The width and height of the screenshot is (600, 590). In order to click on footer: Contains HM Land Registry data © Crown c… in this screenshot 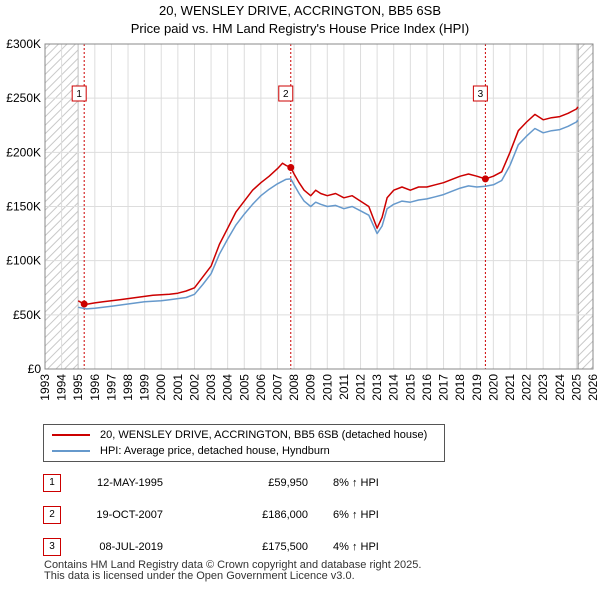, I will do `click(232, 571)`.